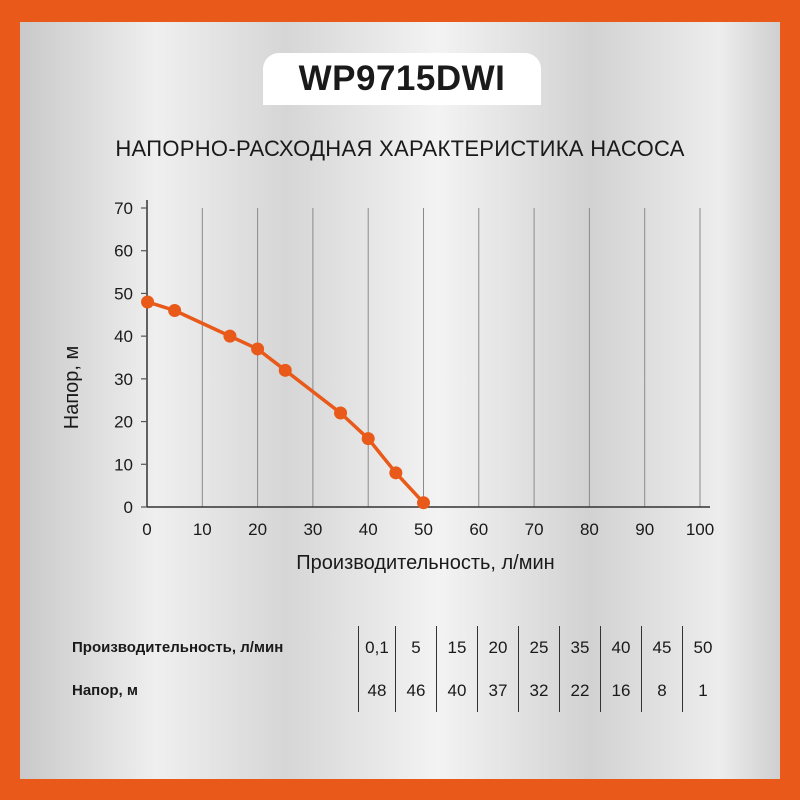  I want to click on table-cell: 45, so click(662, 647).